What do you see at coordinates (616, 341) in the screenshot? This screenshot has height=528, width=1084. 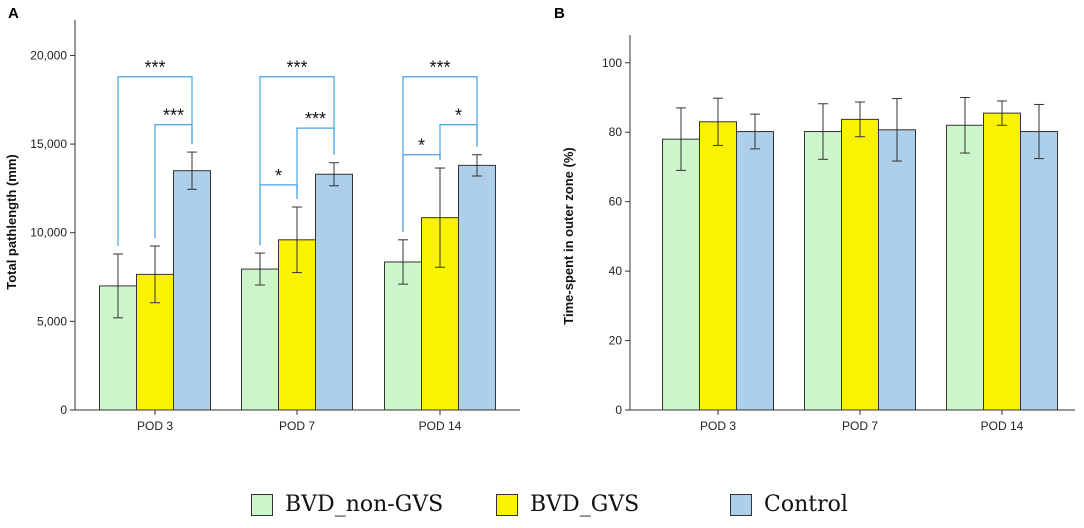 I see `y-tick-label: 20` at bounding box center [616, 341].